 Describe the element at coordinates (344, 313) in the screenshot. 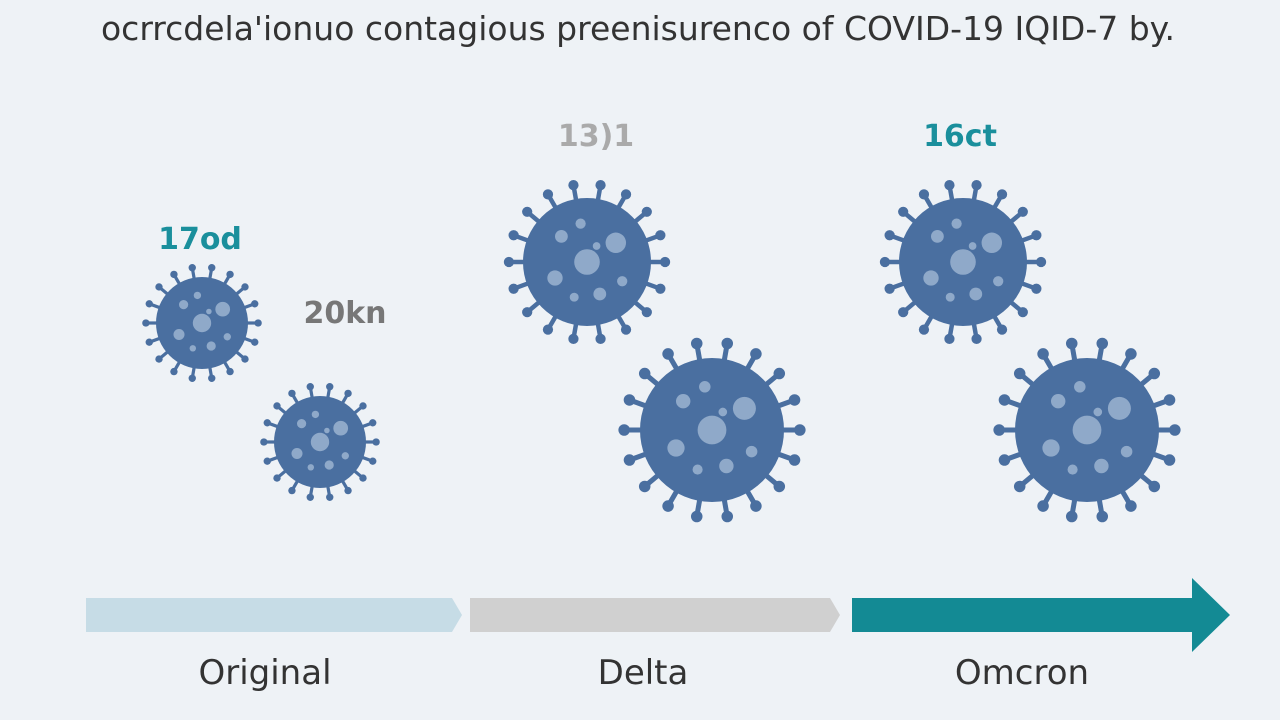

I see `annotation: 20kn` at that location.